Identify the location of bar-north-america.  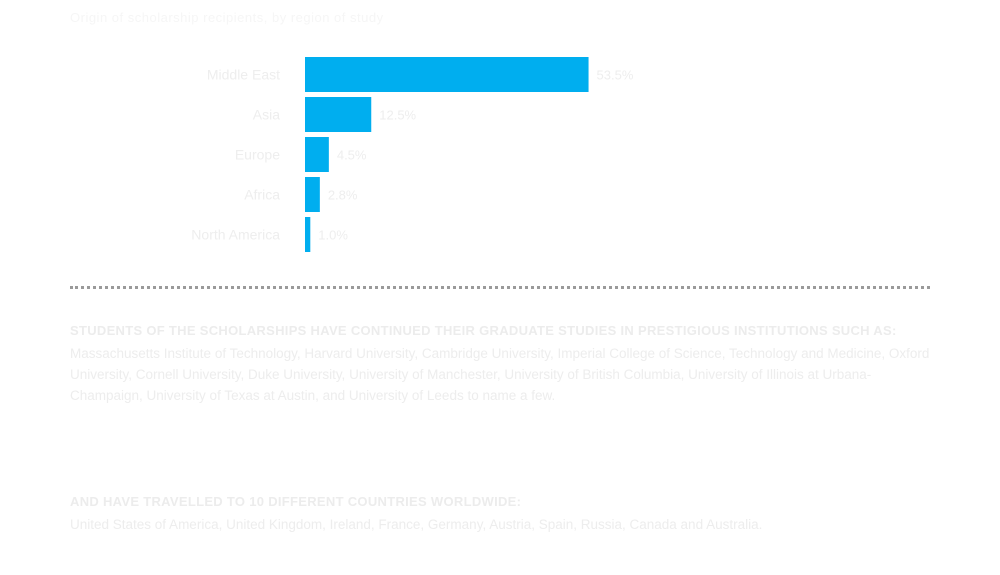
(308, 234).